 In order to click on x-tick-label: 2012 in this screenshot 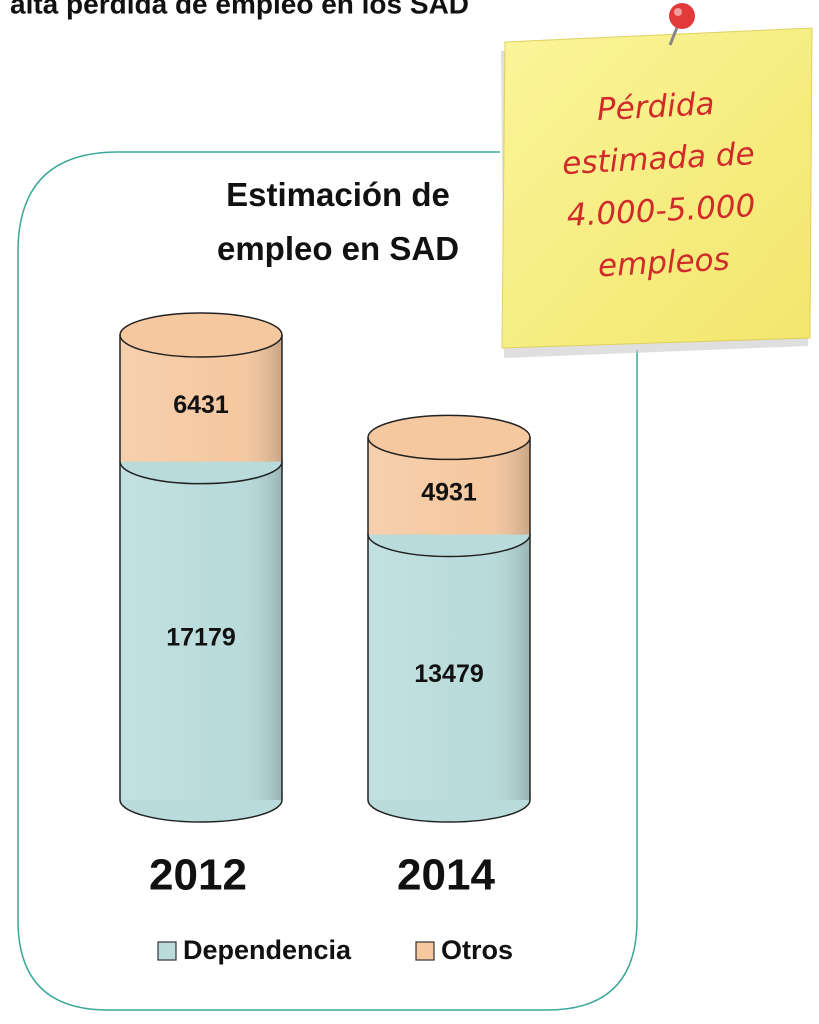, I will do `click(198, 875)`.